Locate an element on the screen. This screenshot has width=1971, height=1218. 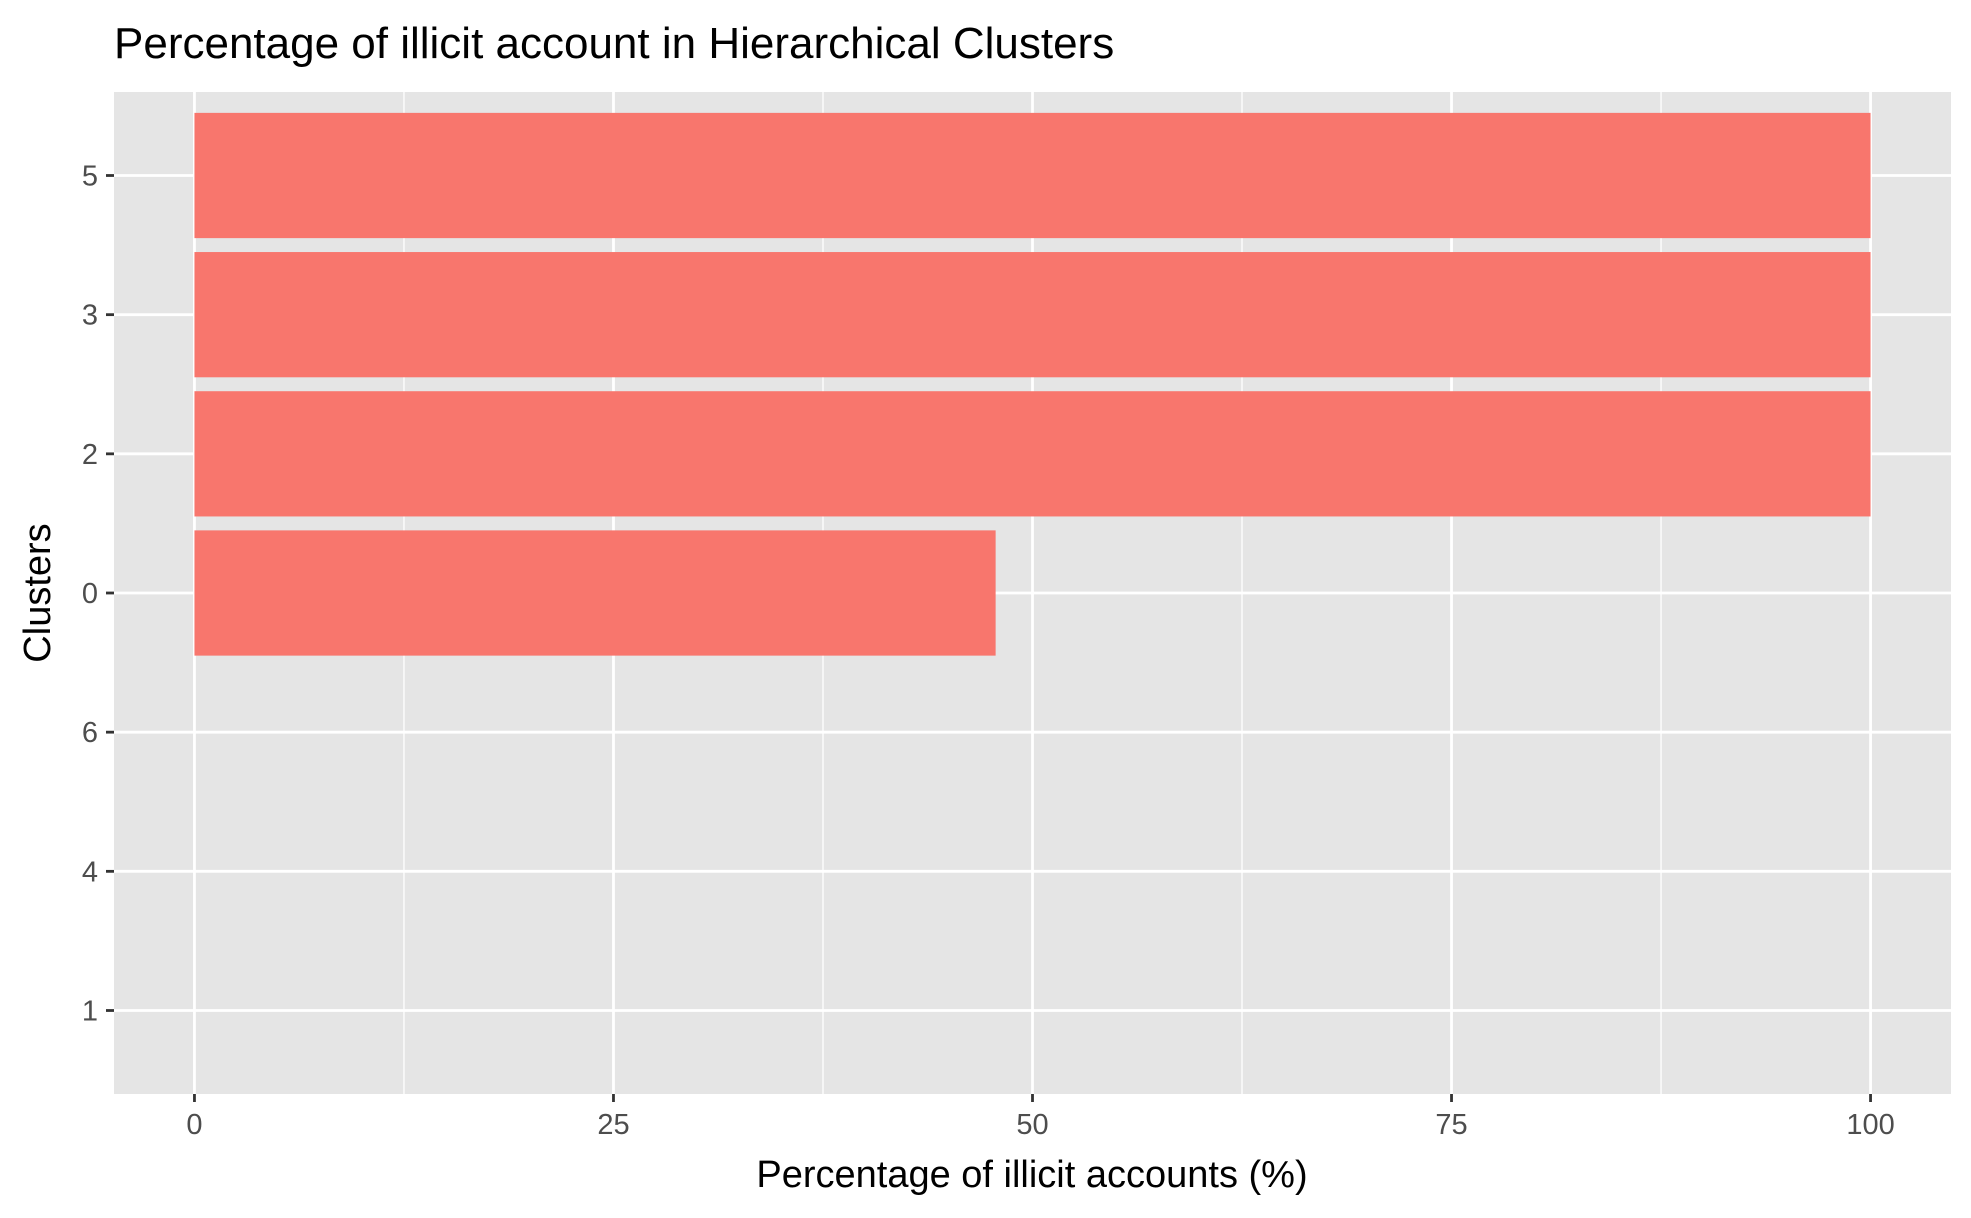
y-tick-label: 0 is located at coordinates (90, 594).